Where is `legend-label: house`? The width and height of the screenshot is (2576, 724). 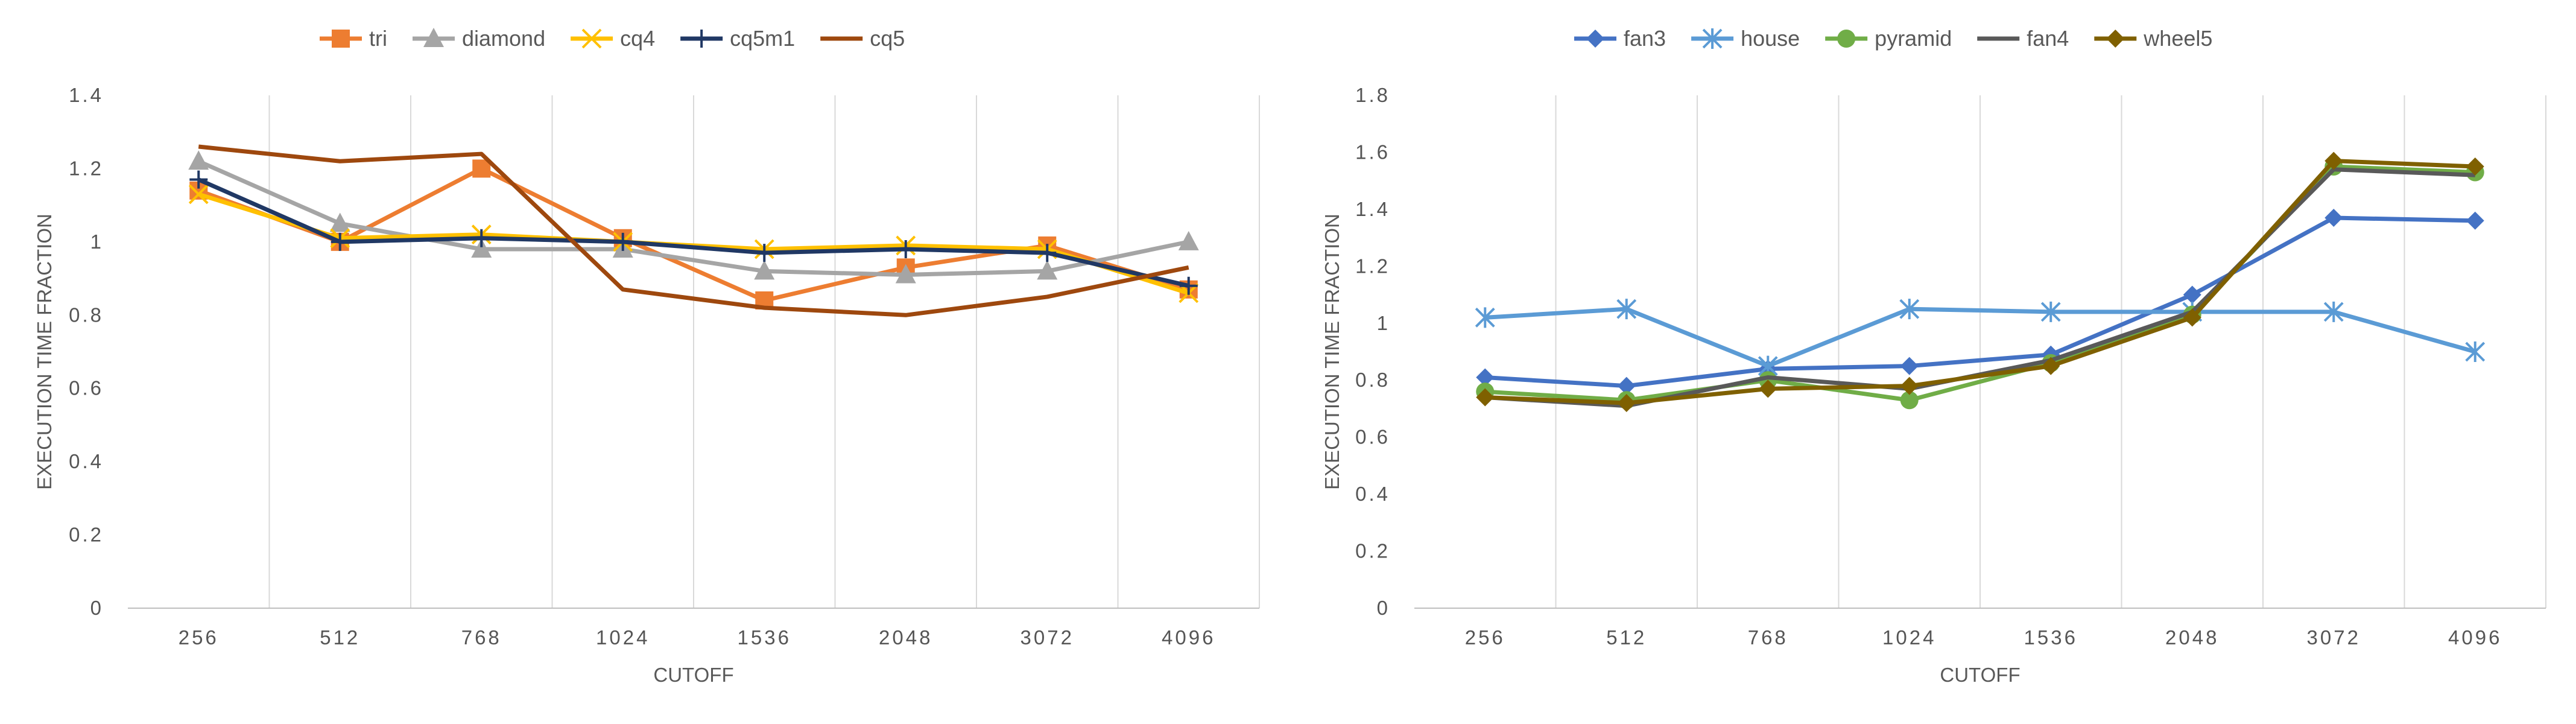 legend-label: house is located at coordinates (1770, 38).